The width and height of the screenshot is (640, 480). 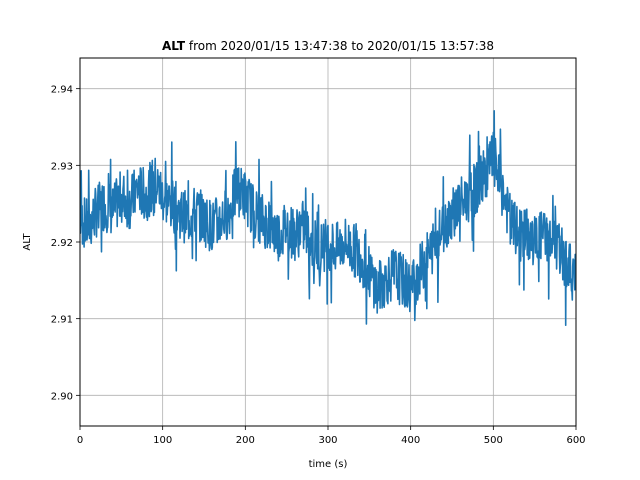 What do you see at coordinates (327, 440) in the screenshot?
I see `x-tick-label: 300` at bounding box center [327, 440].